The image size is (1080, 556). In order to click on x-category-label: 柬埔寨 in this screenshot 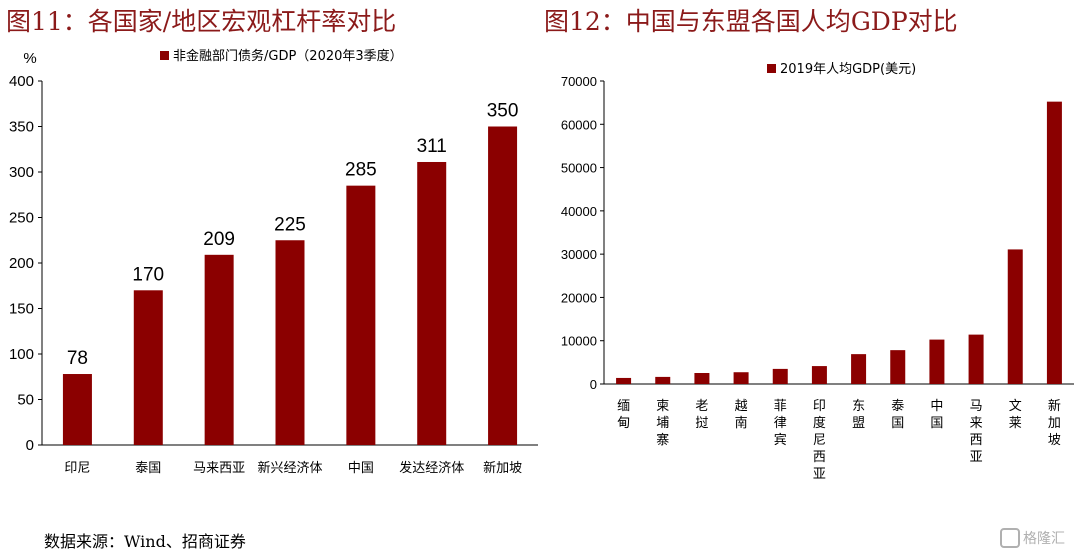, I will do `click(662, 423)`.